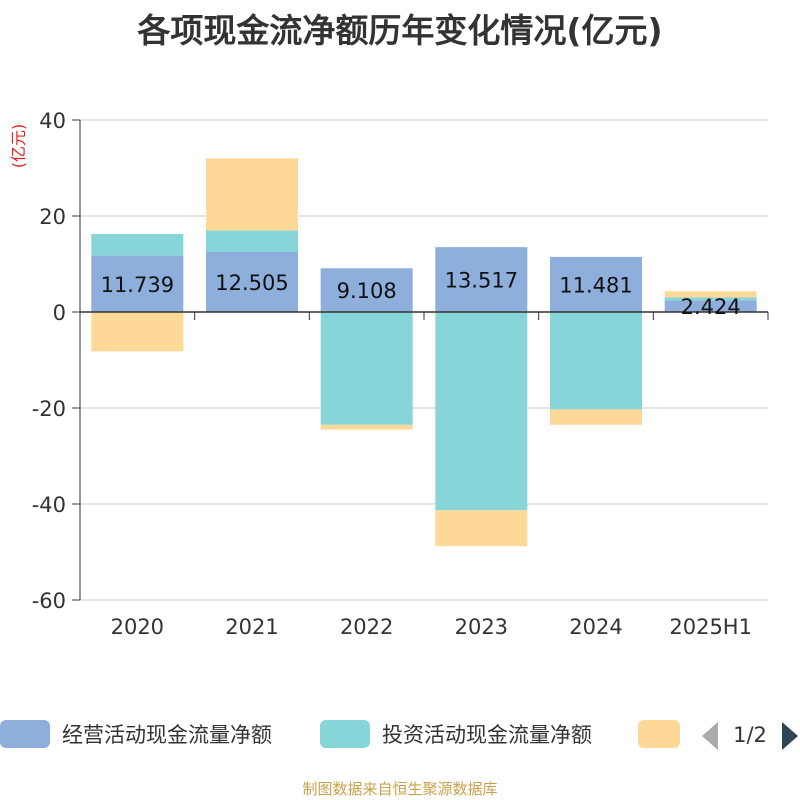 This screenshot has width=800, height=800. I want to click on chart-title: 各项现金流净额历年变化情况(亿元), so click(400, 30).